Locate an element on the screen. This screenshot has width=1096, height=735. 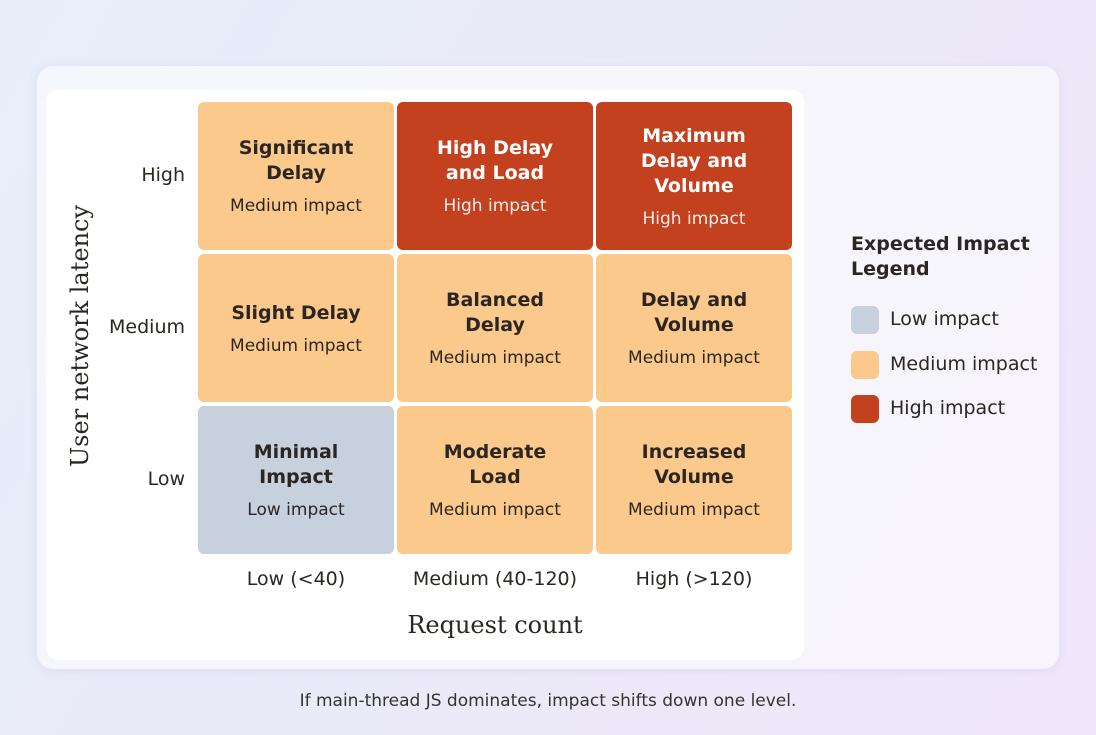
matrix-cell: Maximum Delay and Volume High impact is located at coordinates (694, 176).